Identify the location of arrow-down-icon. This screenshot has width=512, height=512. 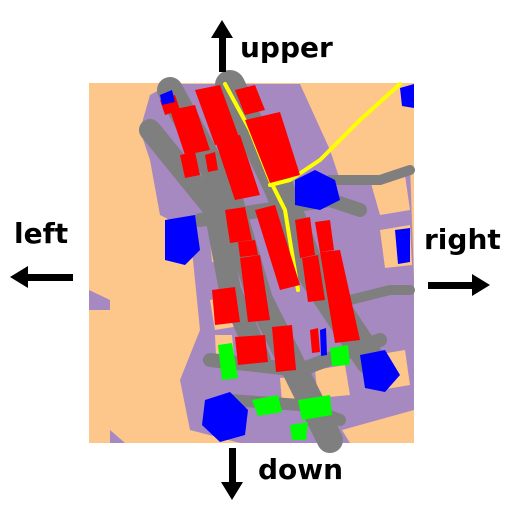
(232, 474).